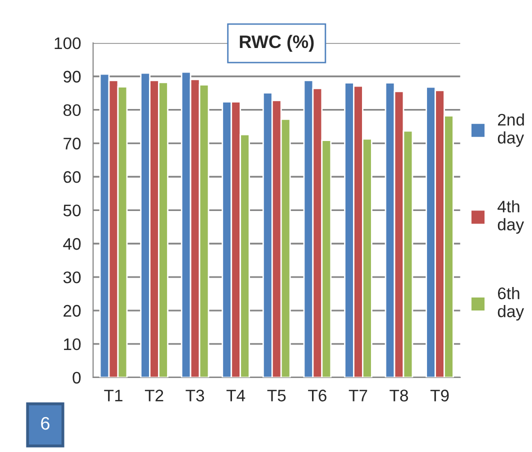 The width and height of the screenshot is (532, 452). Describe the element at coordinates (511, 217) in the screenshot. I see `legend-label: 4th day` at that location.